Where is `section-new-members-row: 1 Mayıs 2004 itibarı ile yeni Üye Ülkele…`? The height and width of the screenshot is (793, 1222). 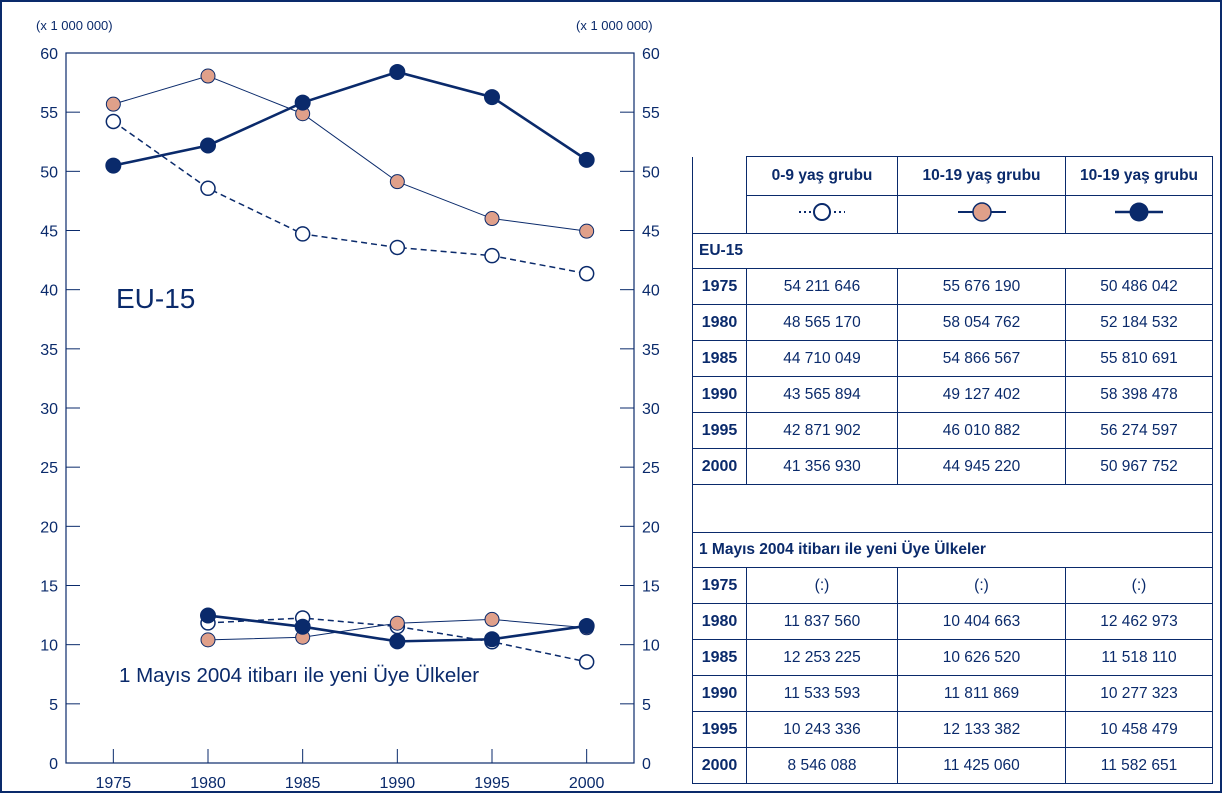
section-new-members-row: 1 Mayıs 2004 itibarı ile yeni Üye Ülkele… is located at coordinates (952, 550).